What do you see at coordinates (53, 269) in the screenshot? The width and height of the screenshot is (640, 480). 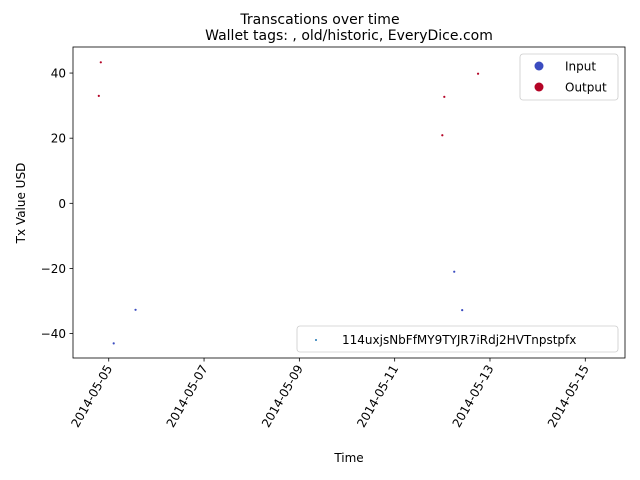 I see `y-tick-label: −20` at bounding box center [53, 269].